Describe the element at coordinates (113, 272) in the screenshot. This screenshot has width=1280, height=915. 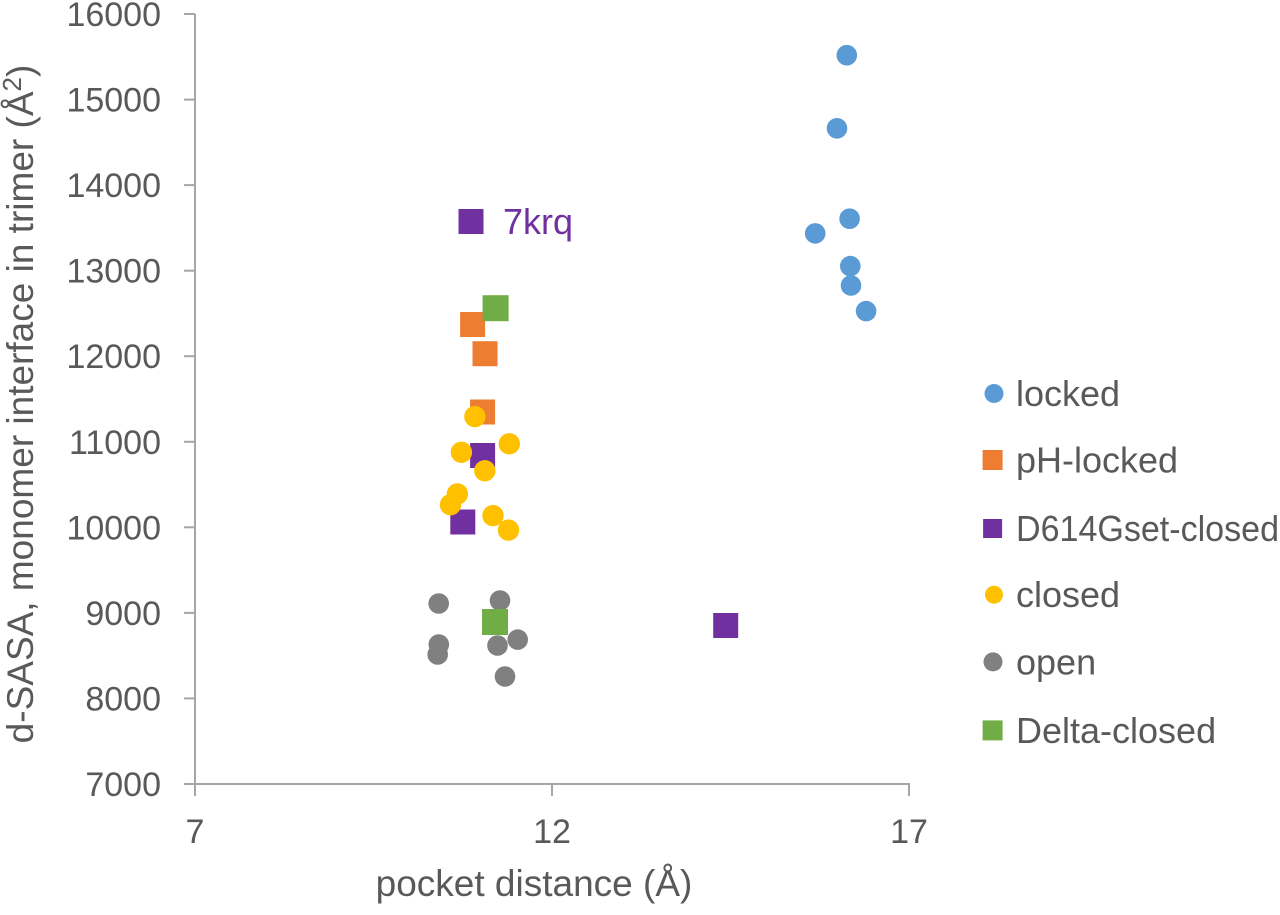
I see `svg-text: 13000` at that location.